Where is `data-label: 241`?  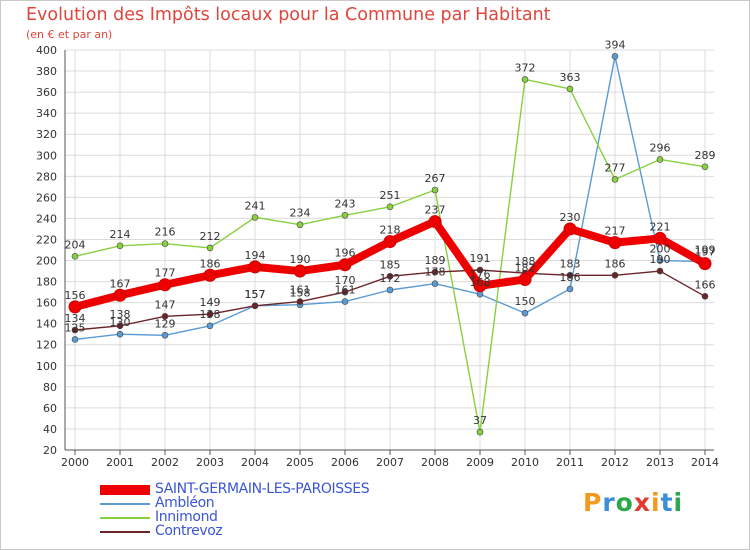 data-label: 241 is located at coordinates (255, 205).